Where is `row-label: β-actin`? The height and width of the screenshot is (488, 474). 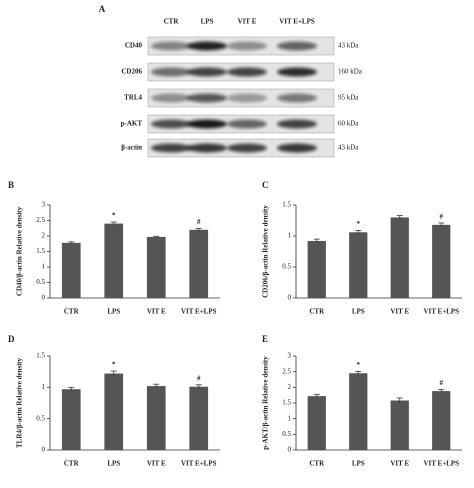 row-label: β-actin is located at coordinates (131, 148).